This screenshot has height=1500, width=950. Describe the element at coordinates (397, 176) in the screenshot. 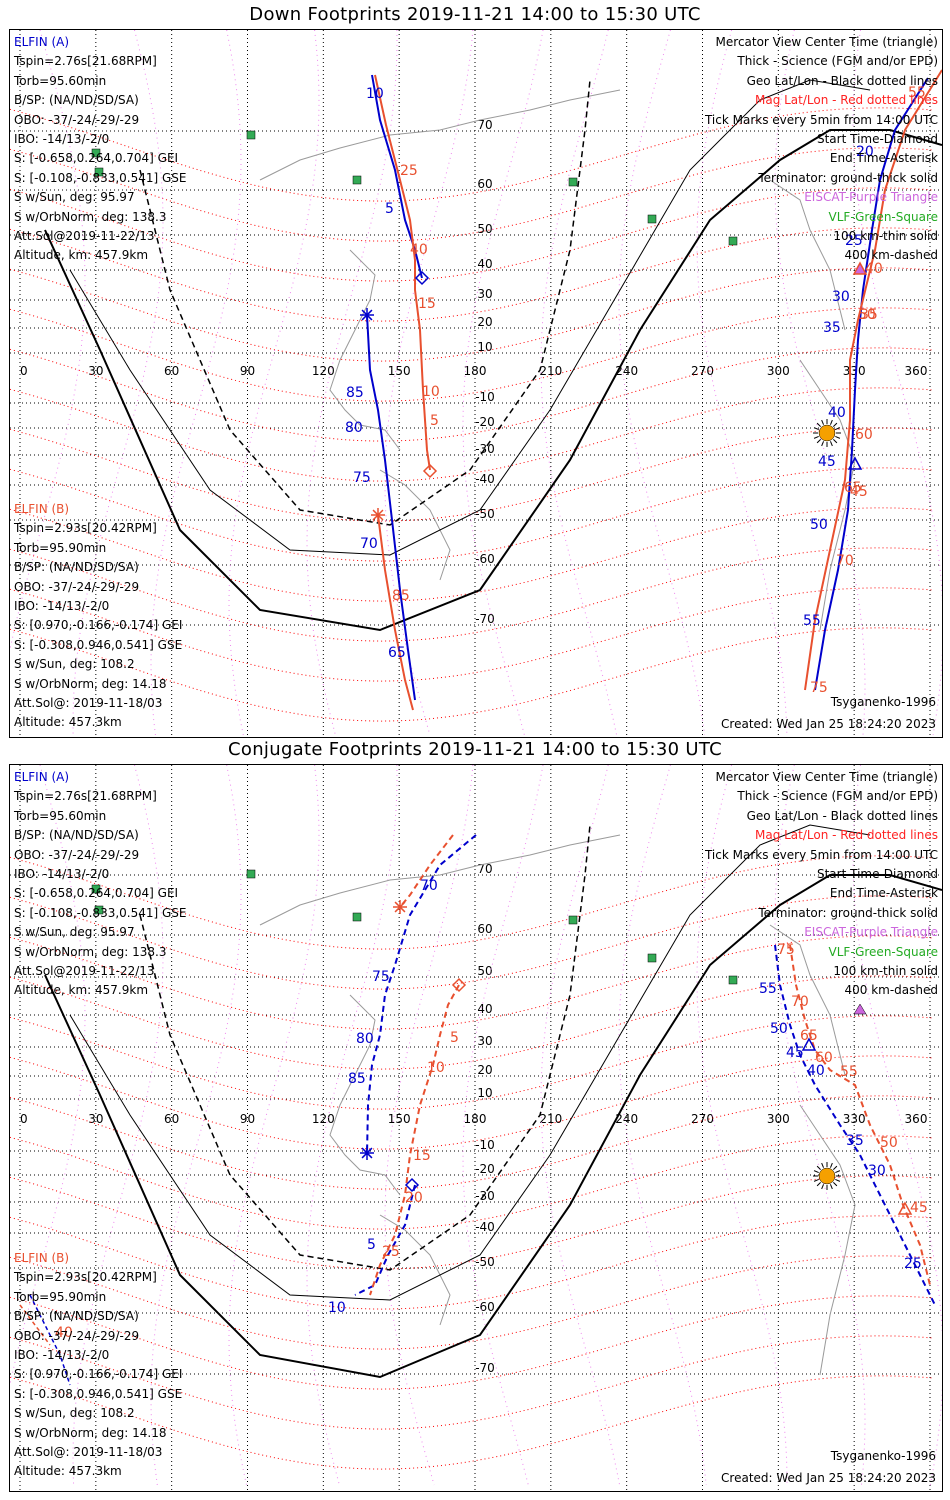

I see `elfin-a-track` at that location.